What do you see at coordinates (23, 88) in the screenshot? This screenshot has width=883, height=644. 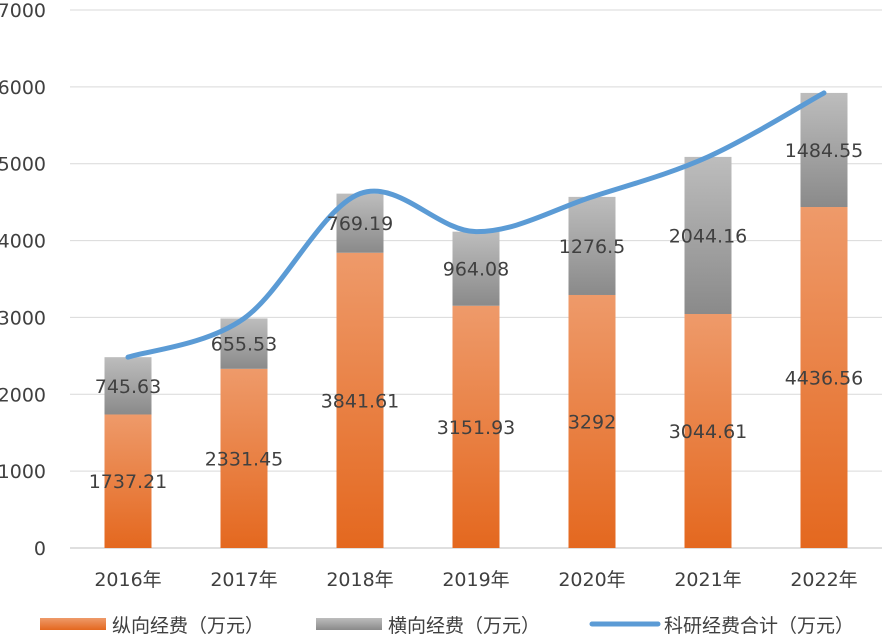 I see `y-tick-label: 6000` at bounding box center [23, 88].